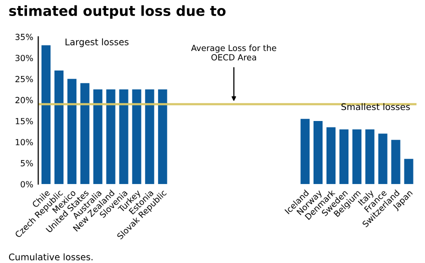 This screenshot has height=263, width=425. Describe the element at coordinates (26, 184) in the screenshot. I see `y-tick-label: 0%` at that location.